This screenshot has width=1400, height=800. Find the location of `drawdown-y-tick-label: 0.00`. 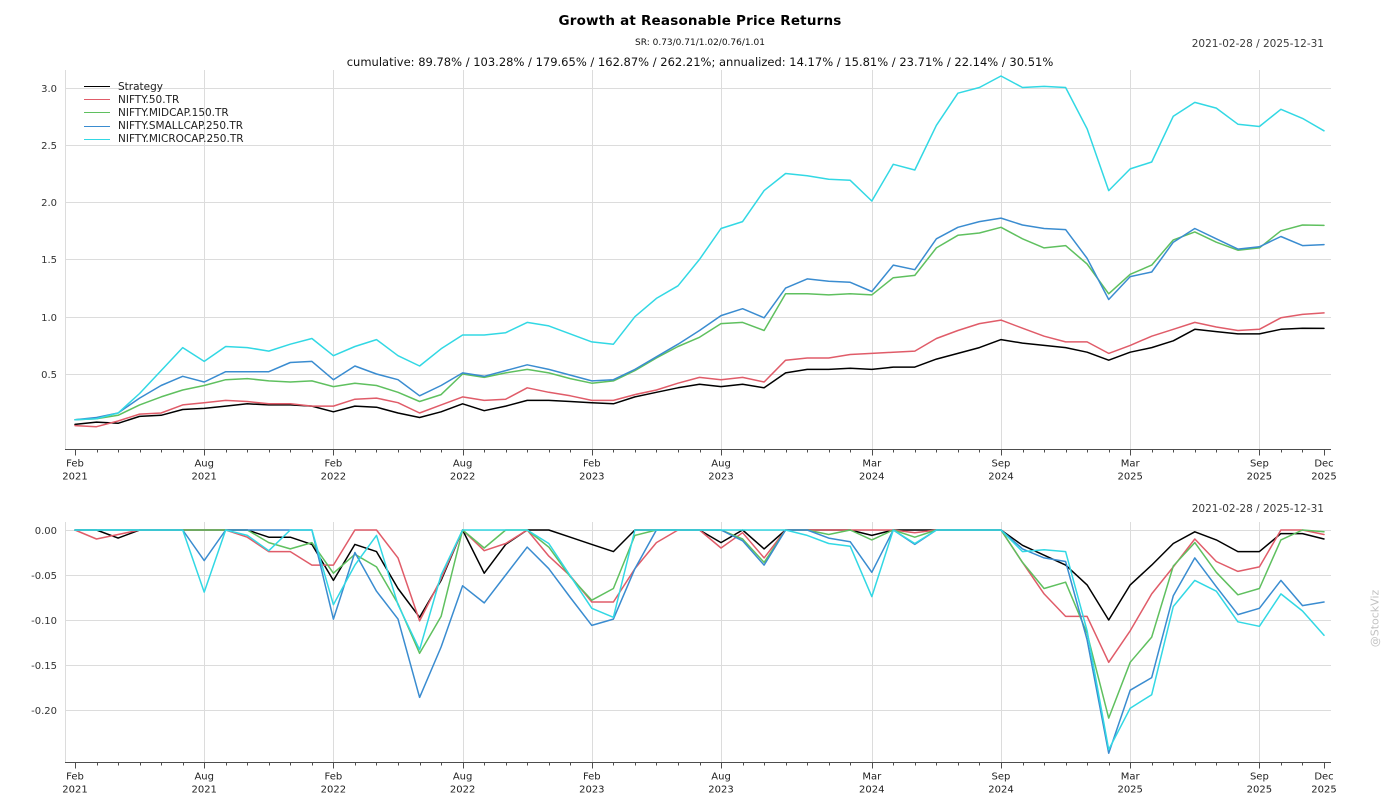

drawdown-y-tick-label: 0.00 is located at coordinates (46, 531).